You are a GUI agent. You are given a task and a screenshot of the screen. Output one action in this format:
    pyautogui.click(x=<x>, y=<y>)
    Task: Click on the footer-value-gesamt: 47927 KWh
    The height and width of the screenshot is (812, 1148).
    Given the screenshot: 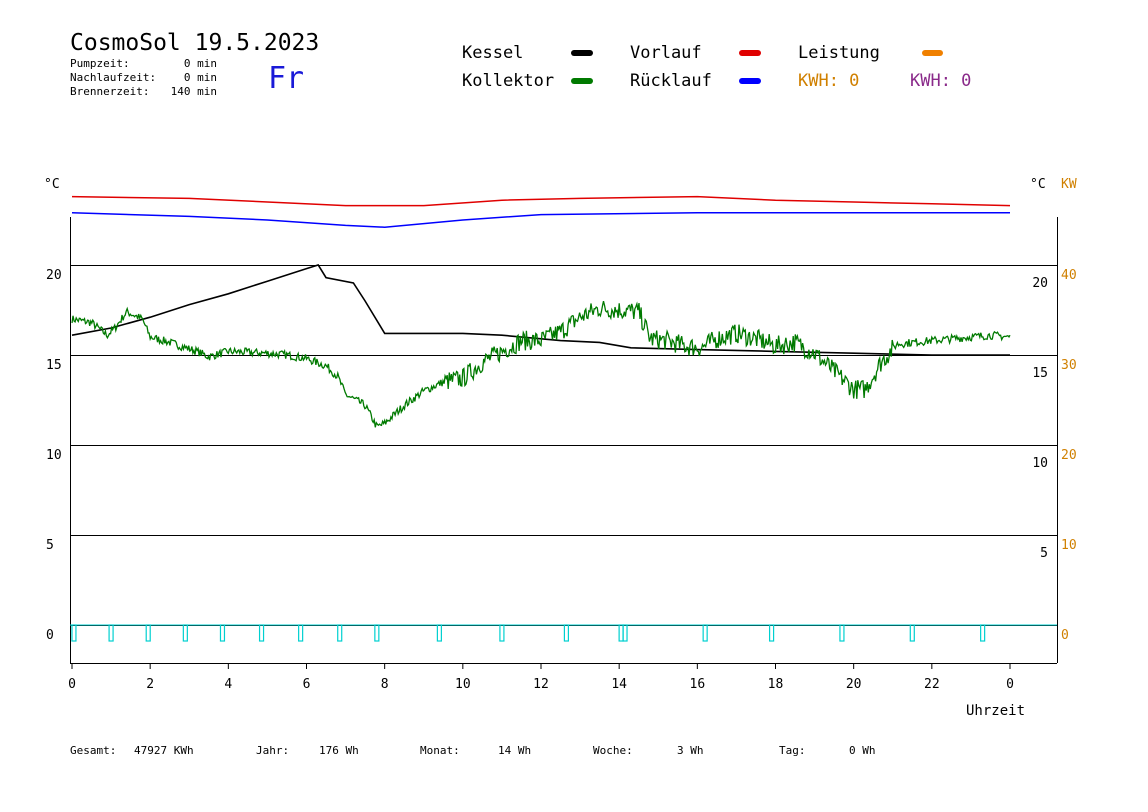 What is the action you would take?
    pyautogui.click(x=164, y=750)
    